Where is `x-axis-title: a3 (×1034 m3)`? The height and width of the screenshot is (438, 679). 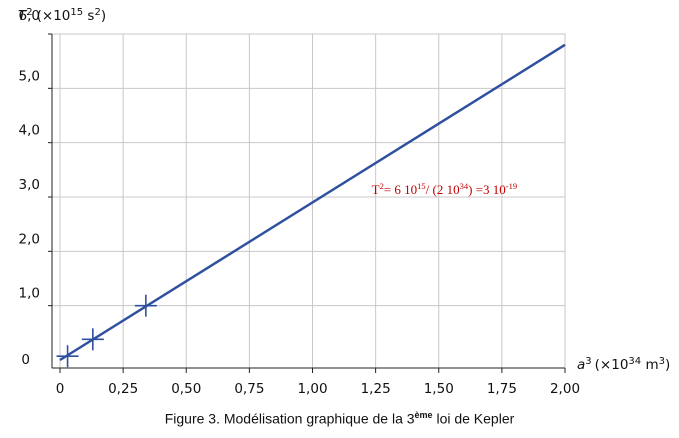
x-axis-title: a3 (×1034 m3) is located at coordinates (623, 364).